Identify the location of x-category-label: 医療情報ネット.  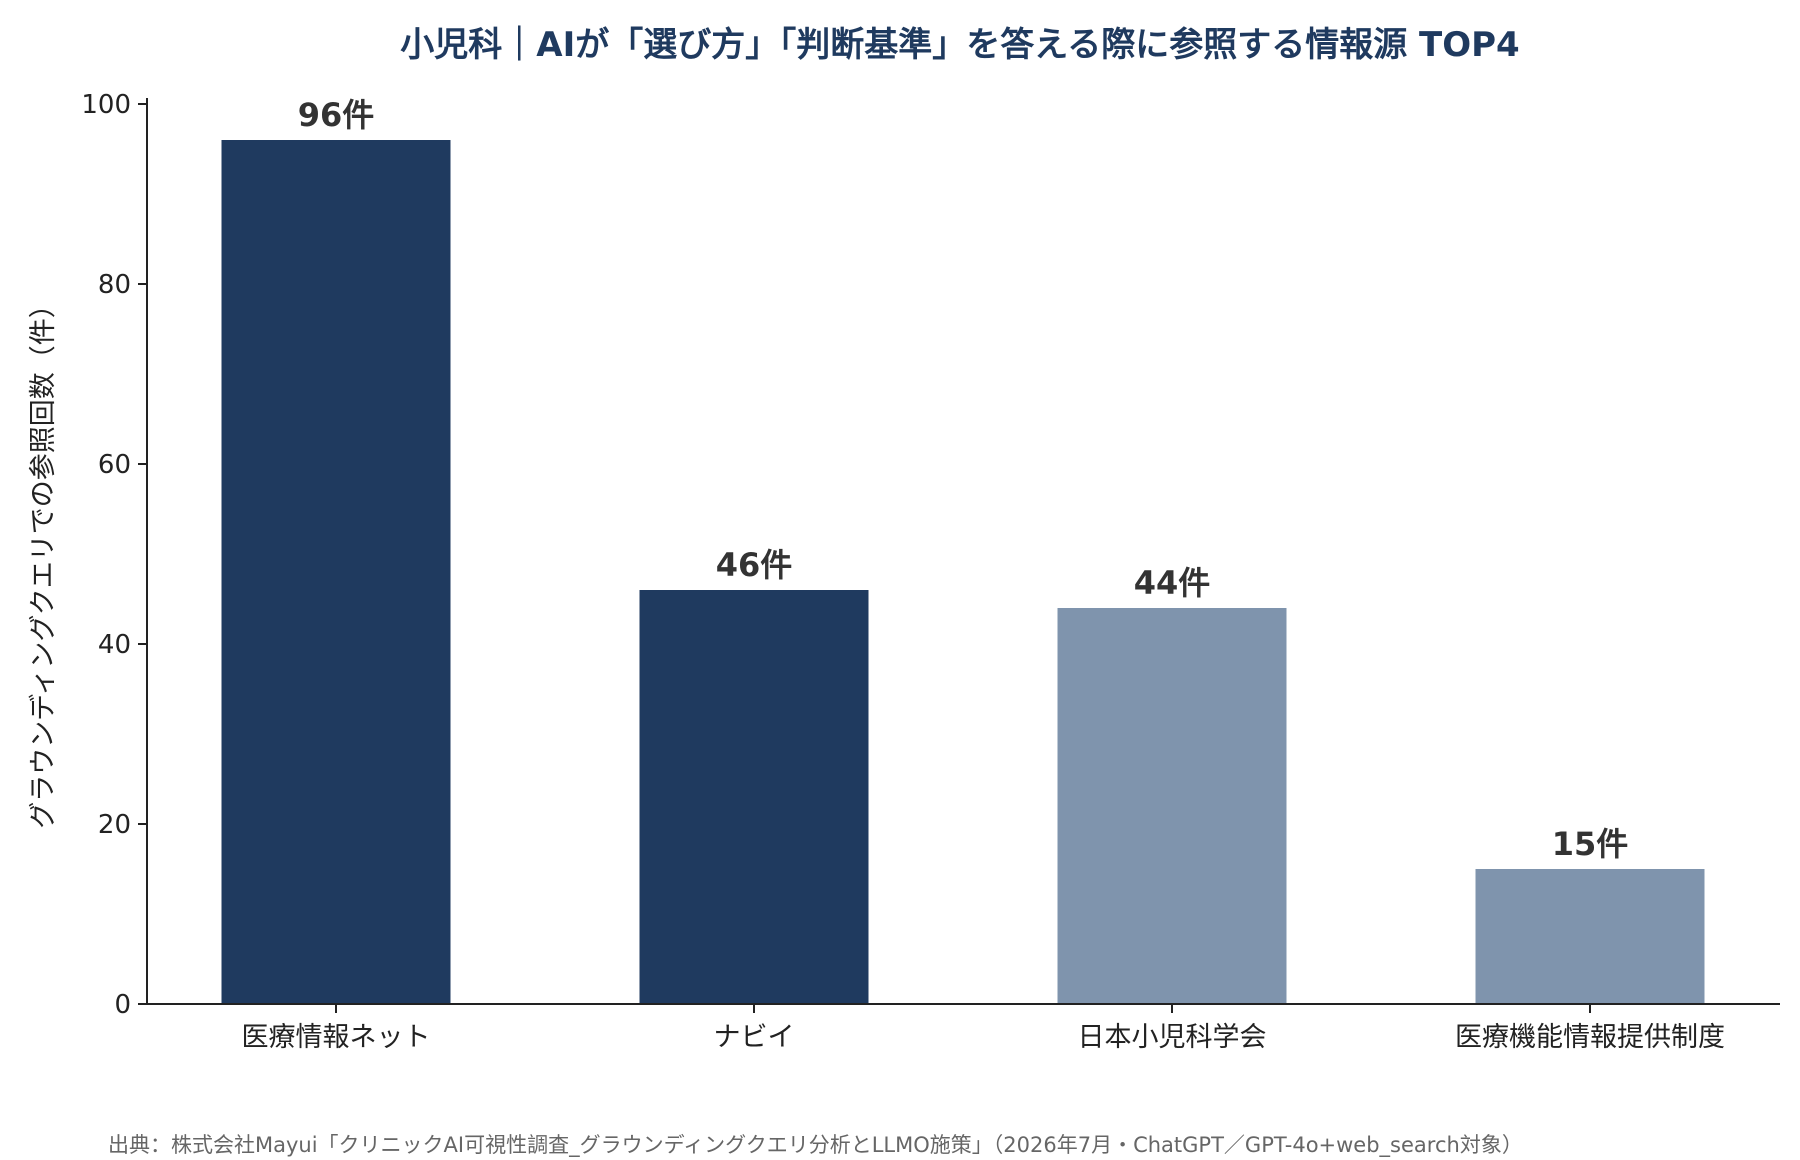
(336, 1037).